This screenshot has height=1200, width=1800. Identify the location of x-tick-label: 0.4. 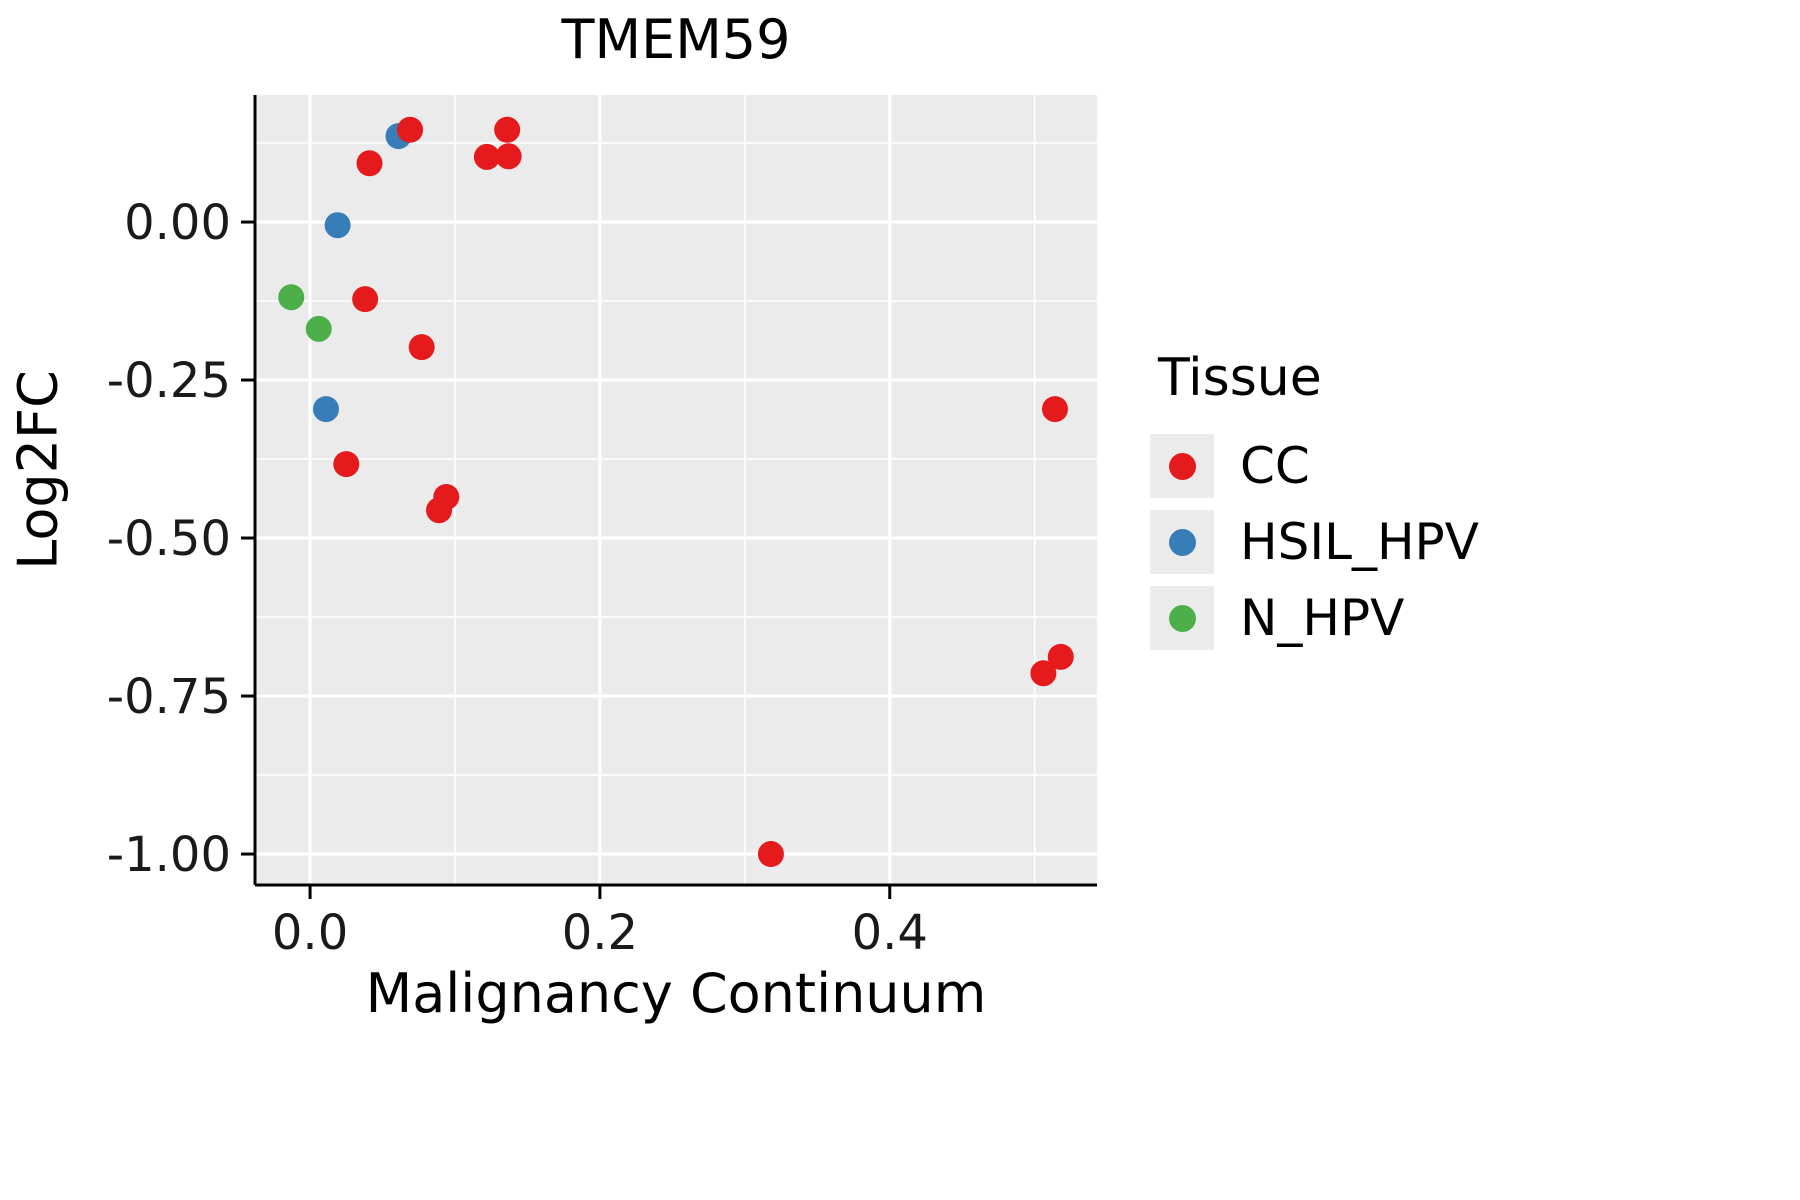
(890, 933).